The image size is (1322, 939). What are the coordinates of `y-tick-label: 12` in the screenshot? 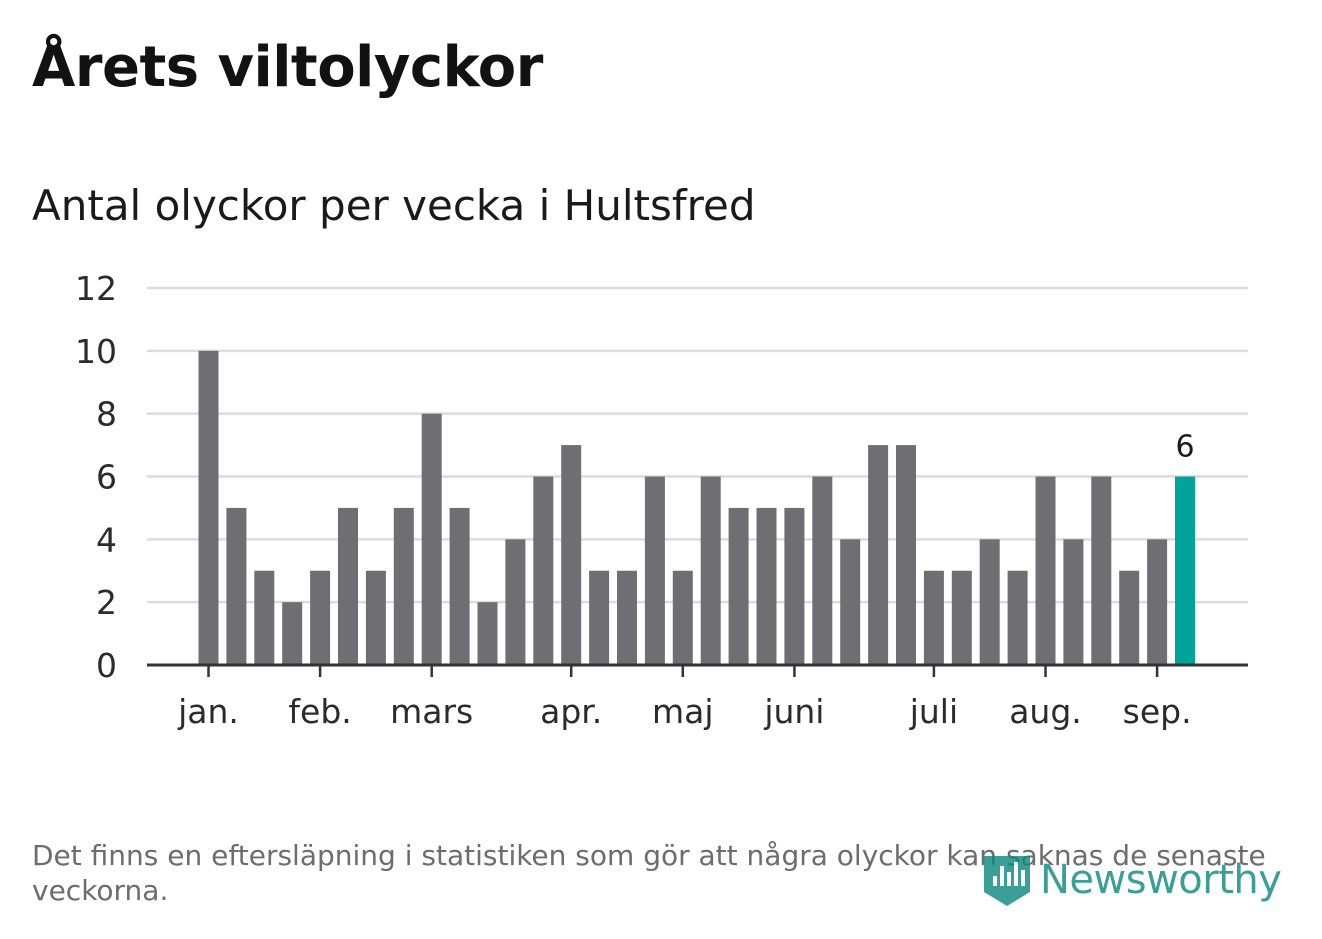 It's located at (96, 288).